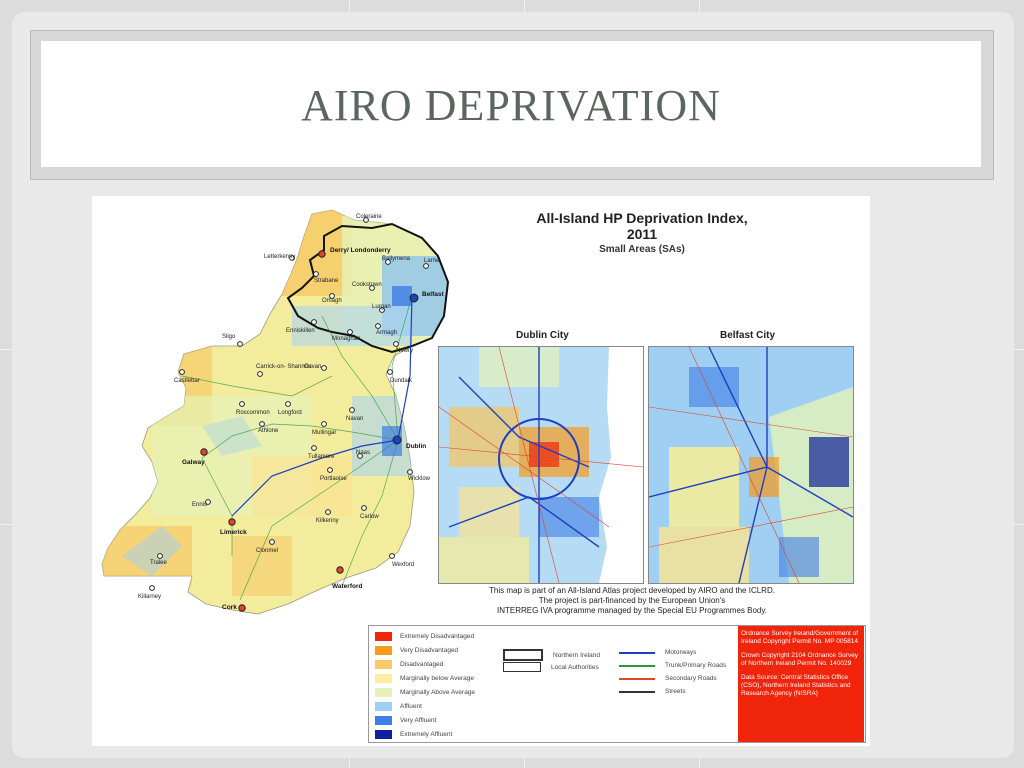  I want to click on legend-road-item: Secondary Roads, so click(668, 678).